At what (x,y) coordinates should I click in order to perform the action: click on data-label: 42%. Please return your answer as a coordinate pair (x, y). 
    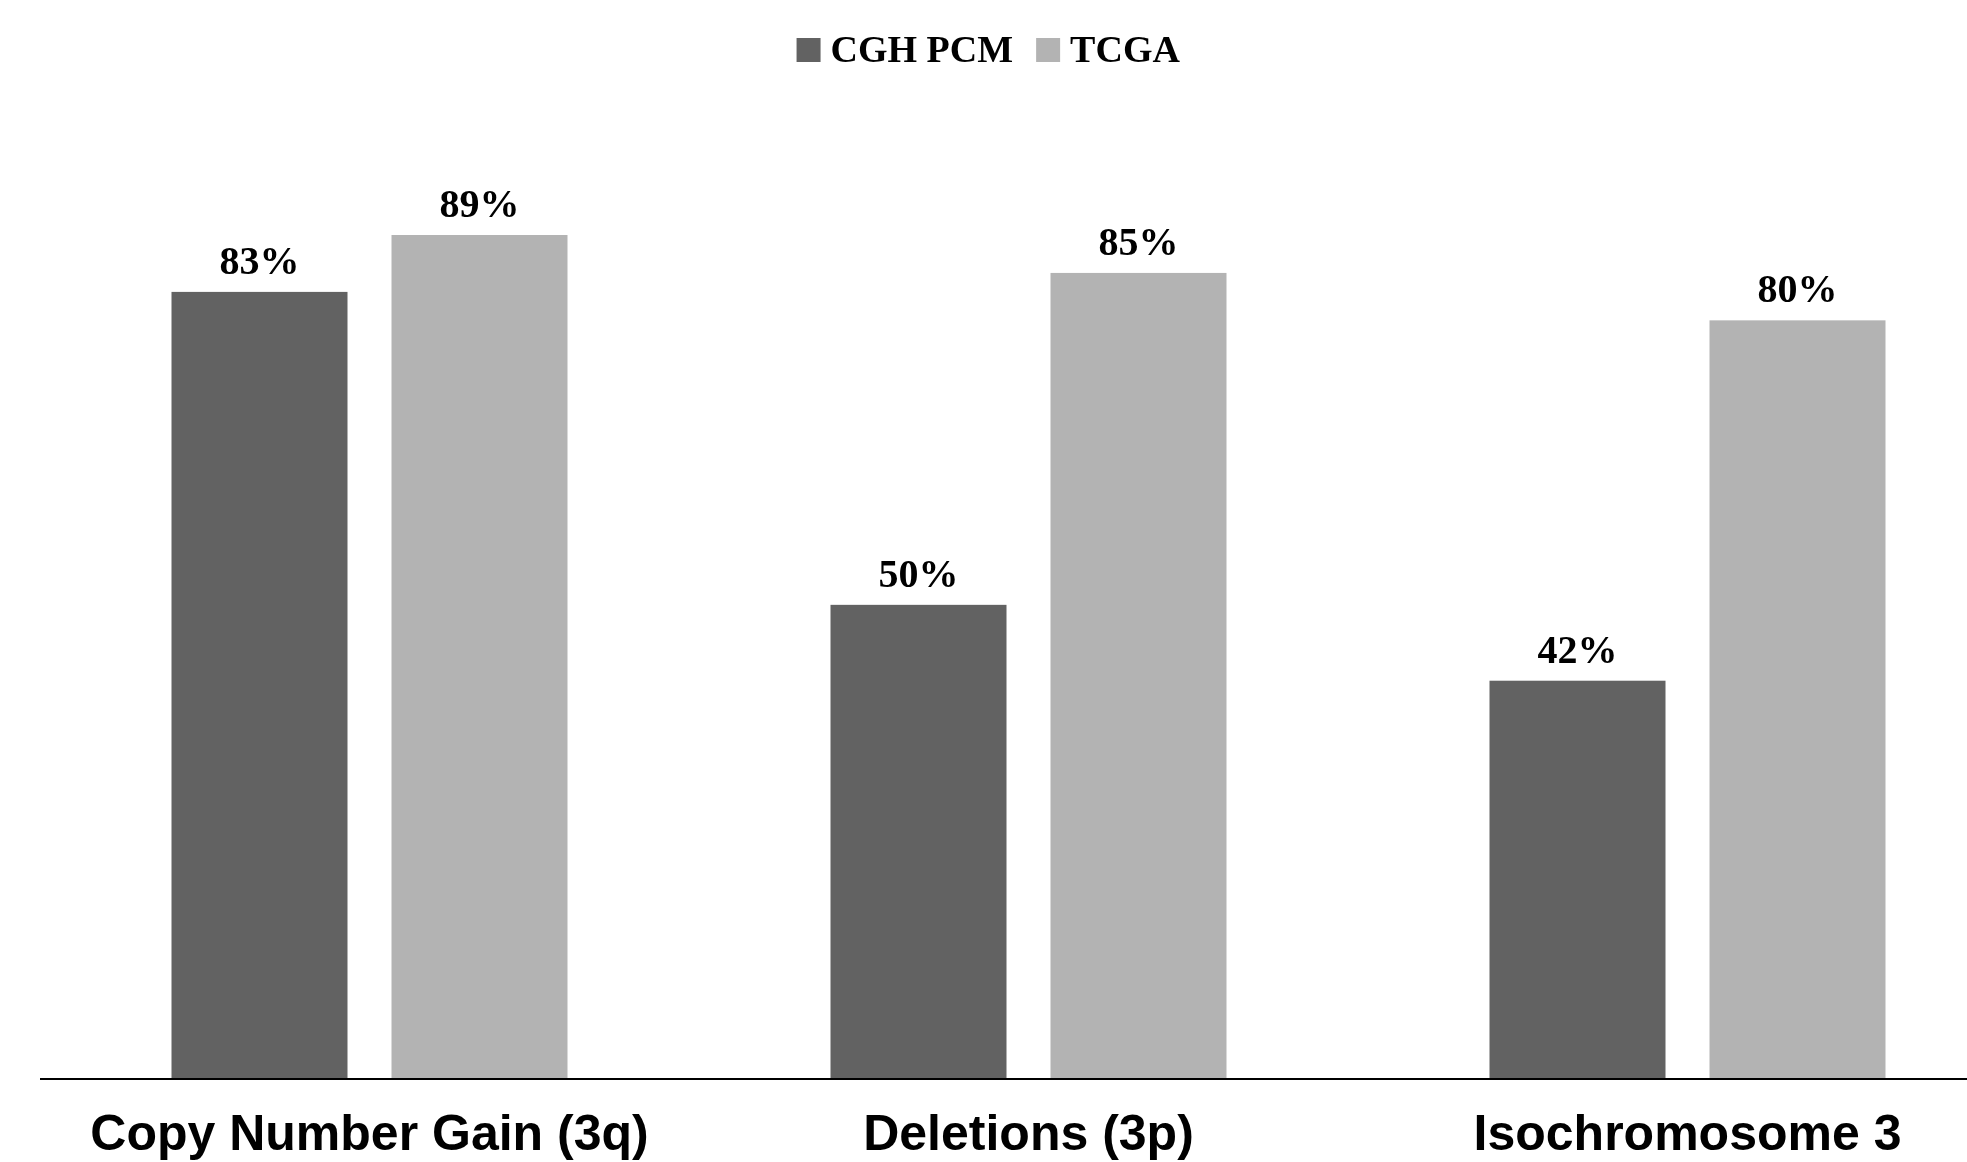
    Looking at the image, I should click on (1577, 649).